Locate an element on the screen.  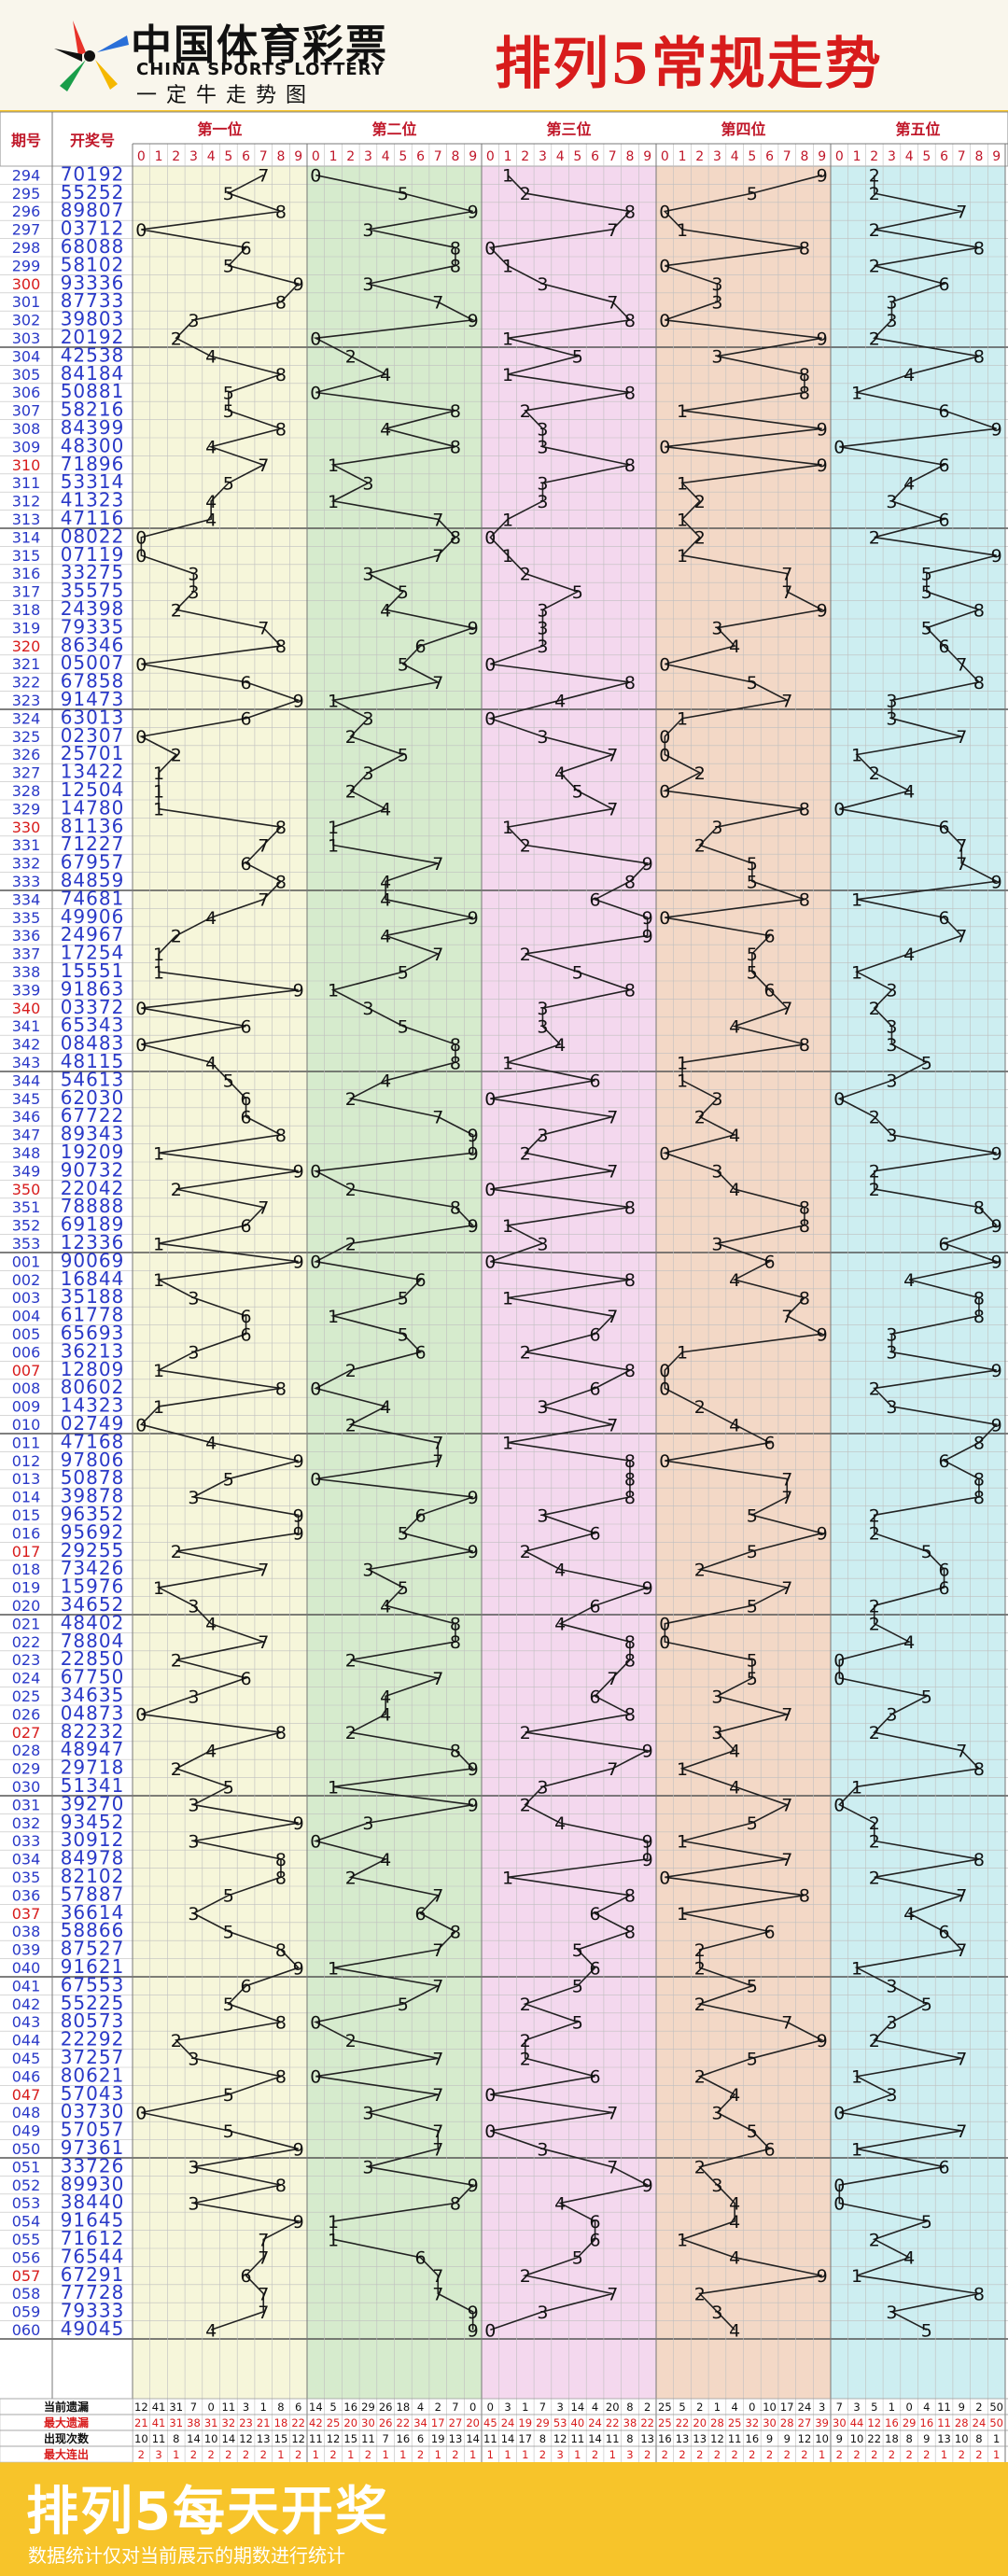
draw-number-cell: 93336 is located at coordinates (93, 283).